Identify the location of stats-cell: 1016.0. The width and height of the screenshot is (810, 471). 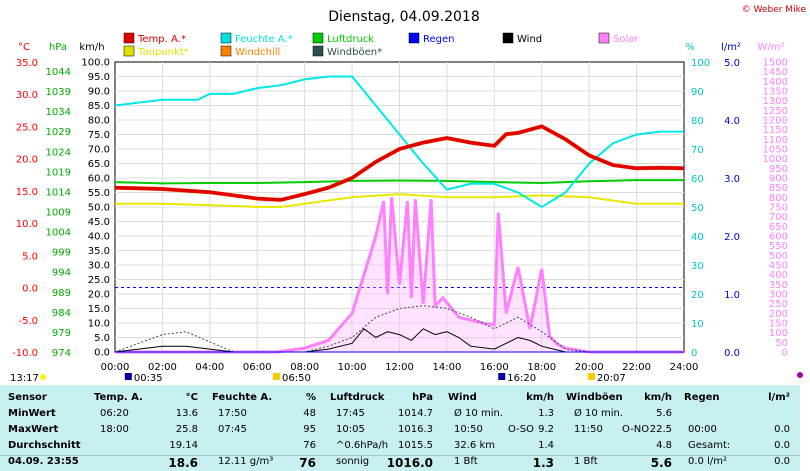
(409, 463).